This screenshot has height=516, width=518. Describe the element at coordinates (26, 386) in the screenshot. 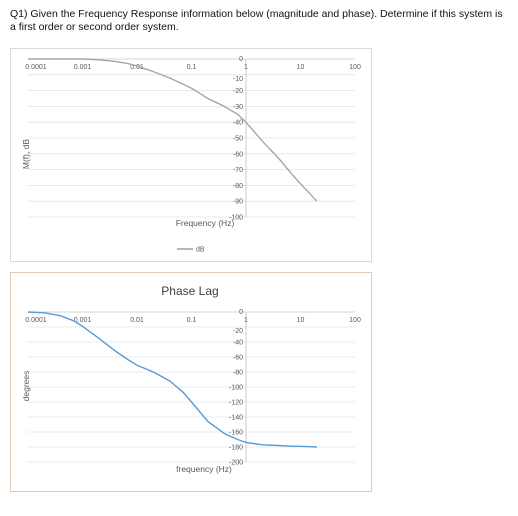

I see `y-axis-title: degrees` at that location.